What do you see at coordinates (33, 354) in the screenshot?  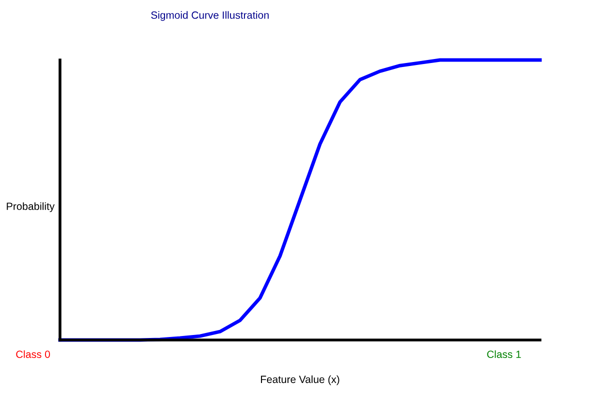 I see `text: Class 0` at bounding box center [33, 354].